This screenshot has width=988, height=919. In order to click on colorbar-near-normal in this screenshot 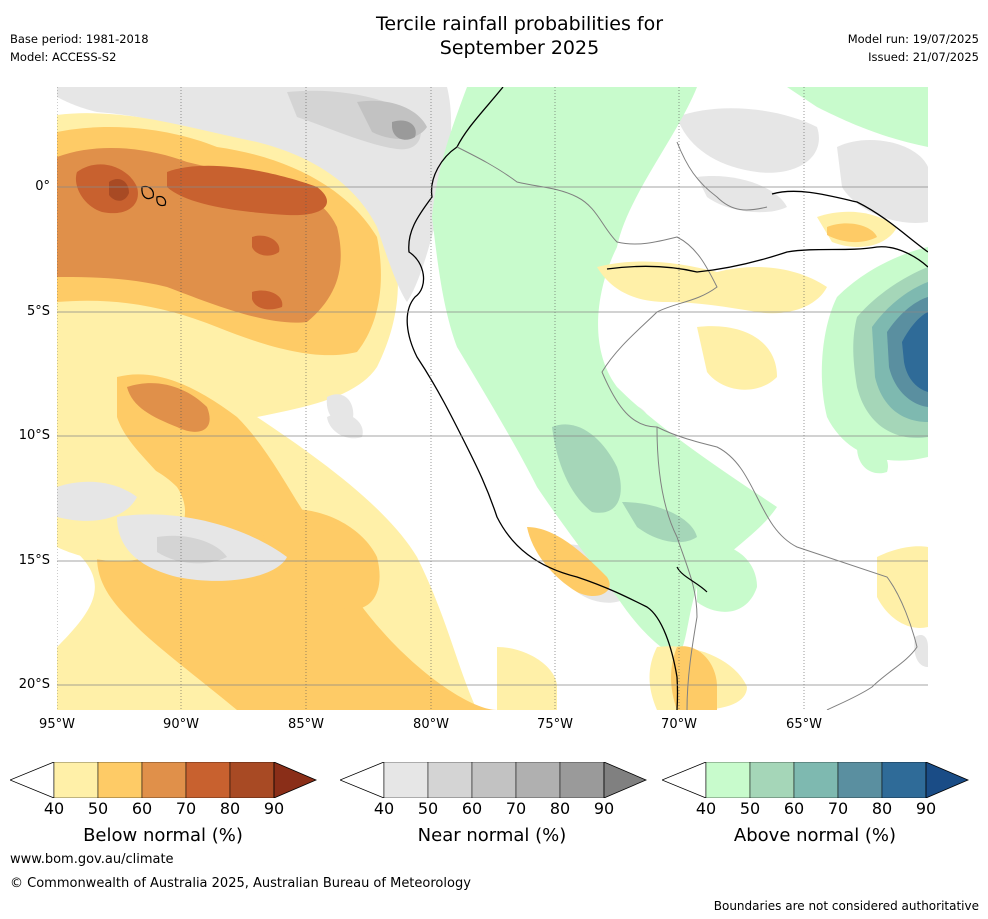, I will do `click(494, 780)`.